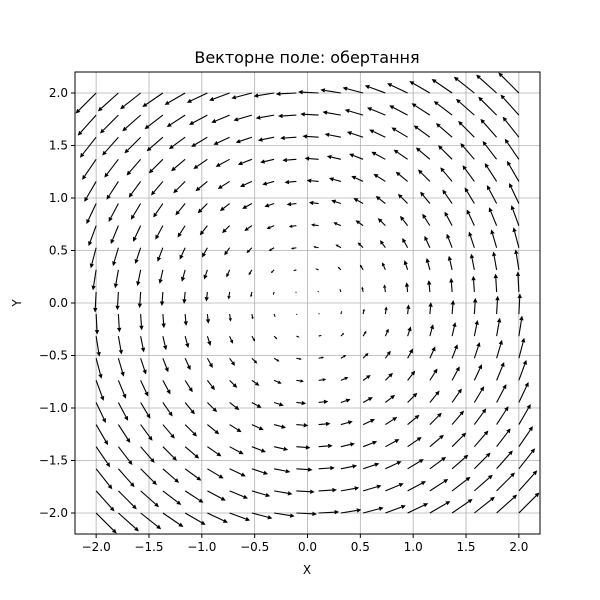  Describe the element at coordinates (53, 408) in the screenshot. I see `y-tick-label: −1.0` at that location.